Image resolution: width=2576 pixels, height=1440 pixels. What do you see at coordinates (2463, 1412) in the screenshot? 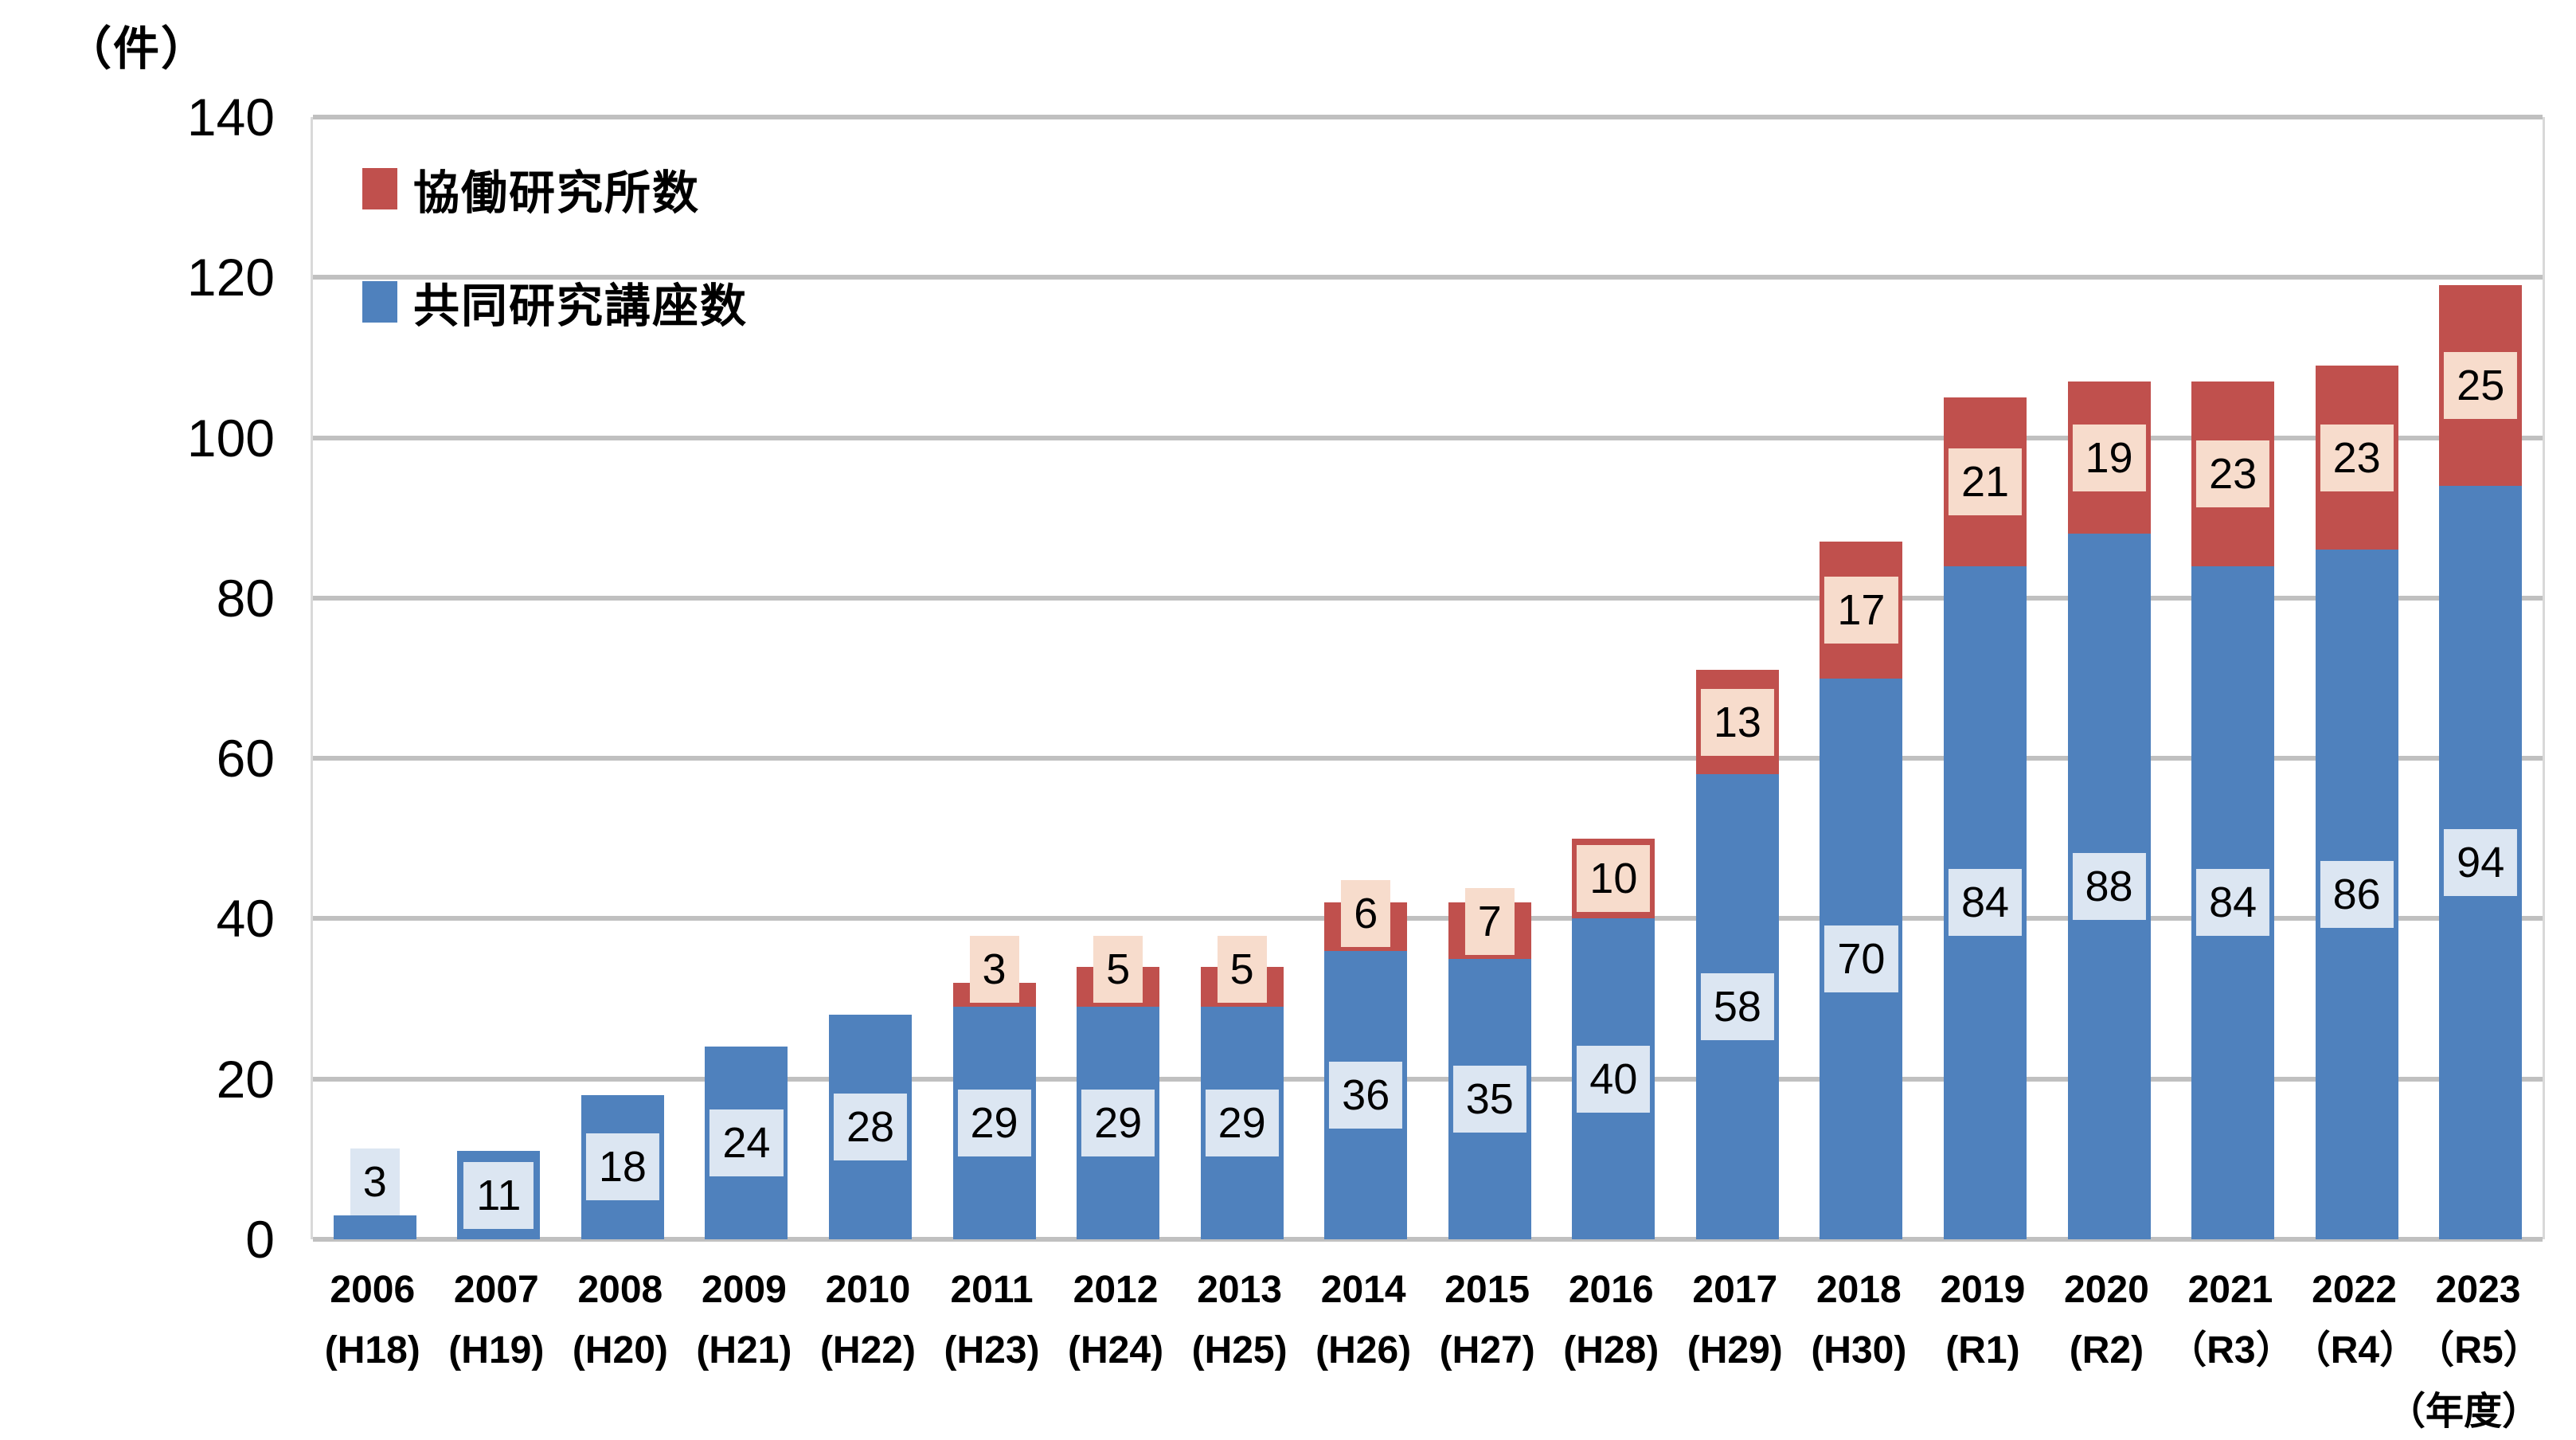
I see `x-axis-unit-label: （年度）` at bounding box center [2463, 1412].